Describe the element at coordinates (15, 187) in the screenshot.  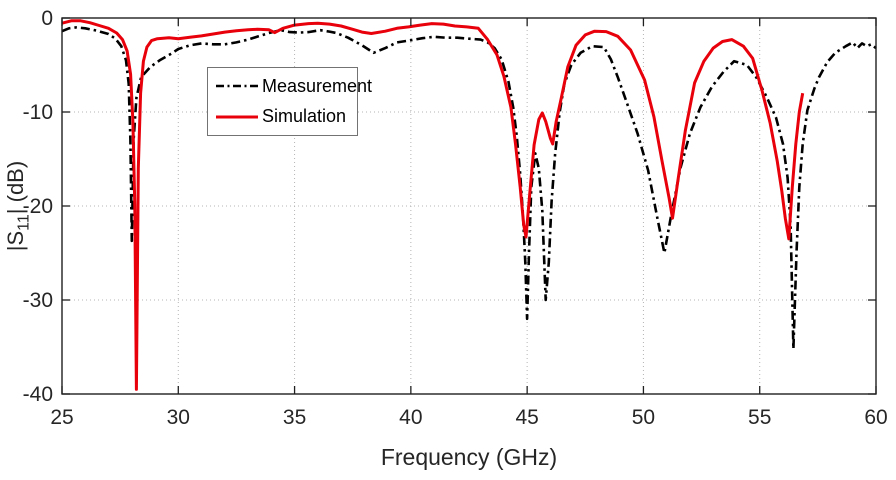
I see `y-axis-label-suffix: | (dB)` at that location.